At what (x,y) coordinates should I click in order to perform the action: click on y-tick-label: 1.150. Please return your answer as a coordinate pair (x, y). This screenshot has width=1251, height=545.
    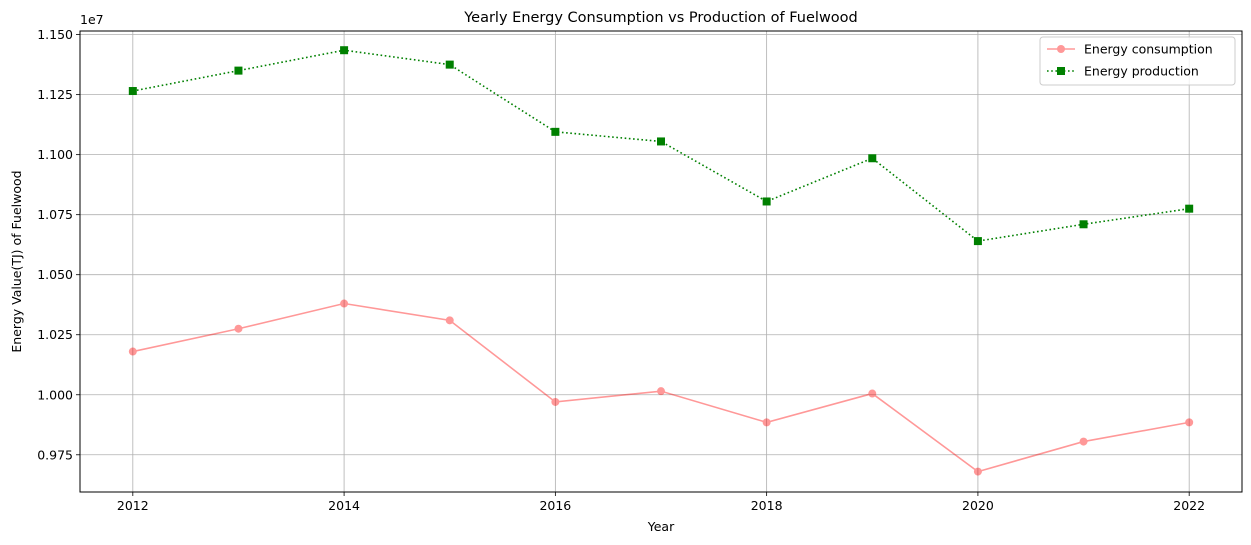
    Looking at the image, I should click on (55, 34).